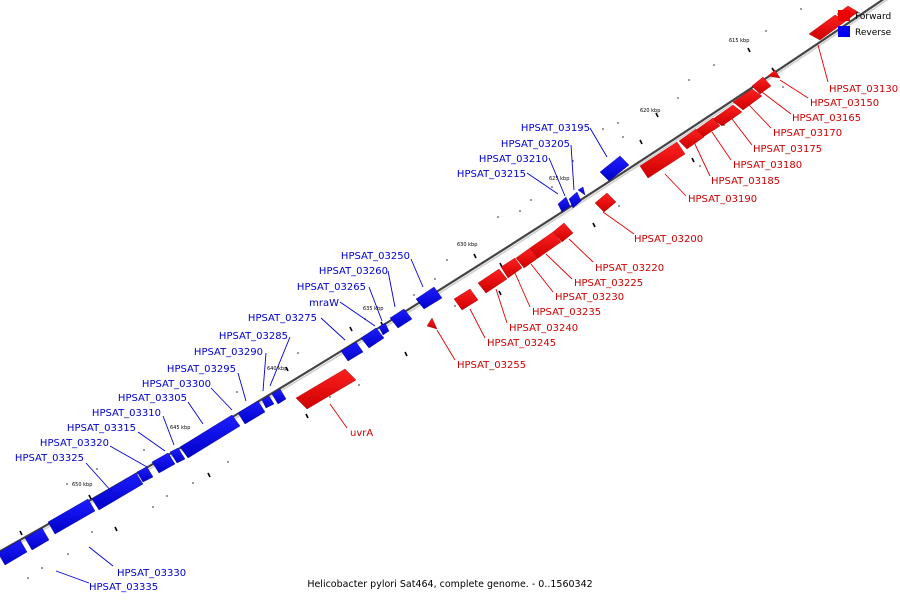  I want to click on gene-label: HPSAT_03220, so click(629, 268).